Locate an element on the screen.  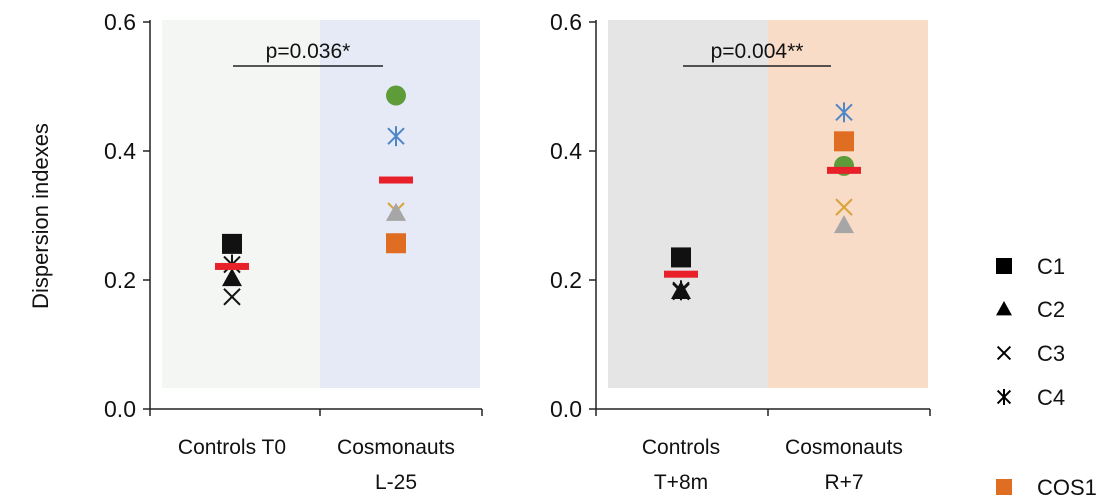
legend-marker-c1-shape is located at coordinates (1004, 266).